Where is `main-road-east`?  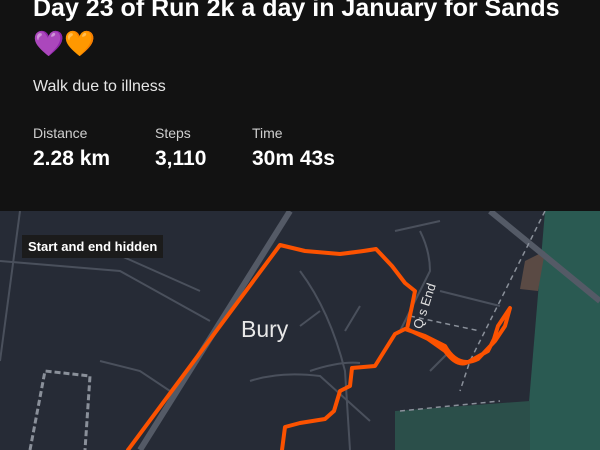 main-road-east is located at coordinates (544, 257).